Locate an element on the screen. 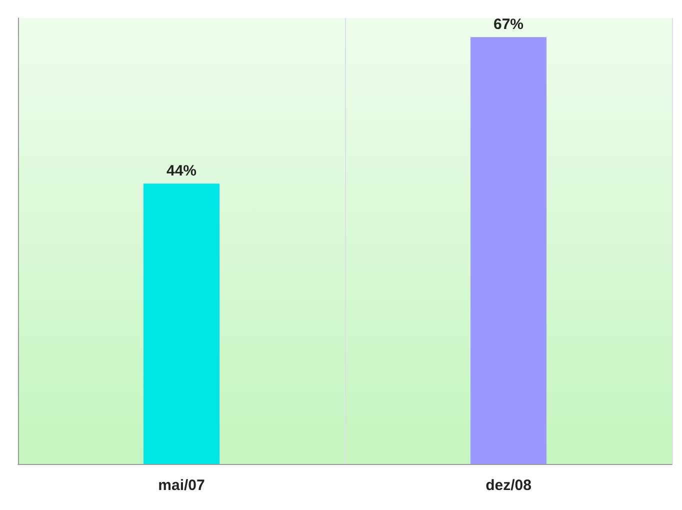  x-tick-label: dez/08 is located at coordinates (509, 485).